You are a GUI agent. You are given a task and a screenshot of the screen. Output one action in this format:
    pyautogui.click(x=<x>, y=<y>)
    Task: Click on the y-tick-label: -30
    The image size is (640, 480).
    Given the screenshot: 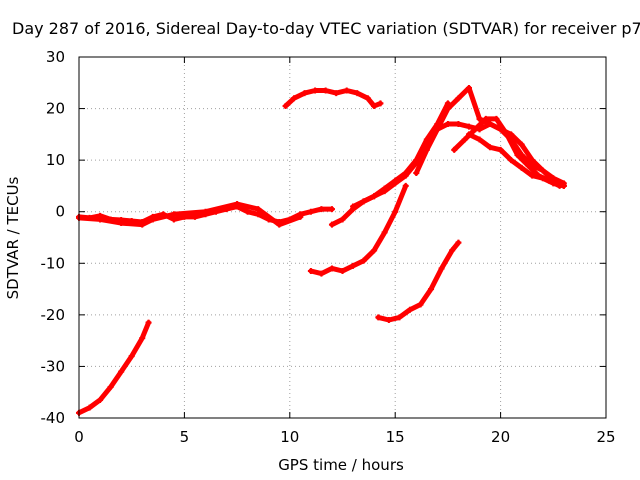 What is the action you would take?
    pyautogui.click(x=53, y=366)
    